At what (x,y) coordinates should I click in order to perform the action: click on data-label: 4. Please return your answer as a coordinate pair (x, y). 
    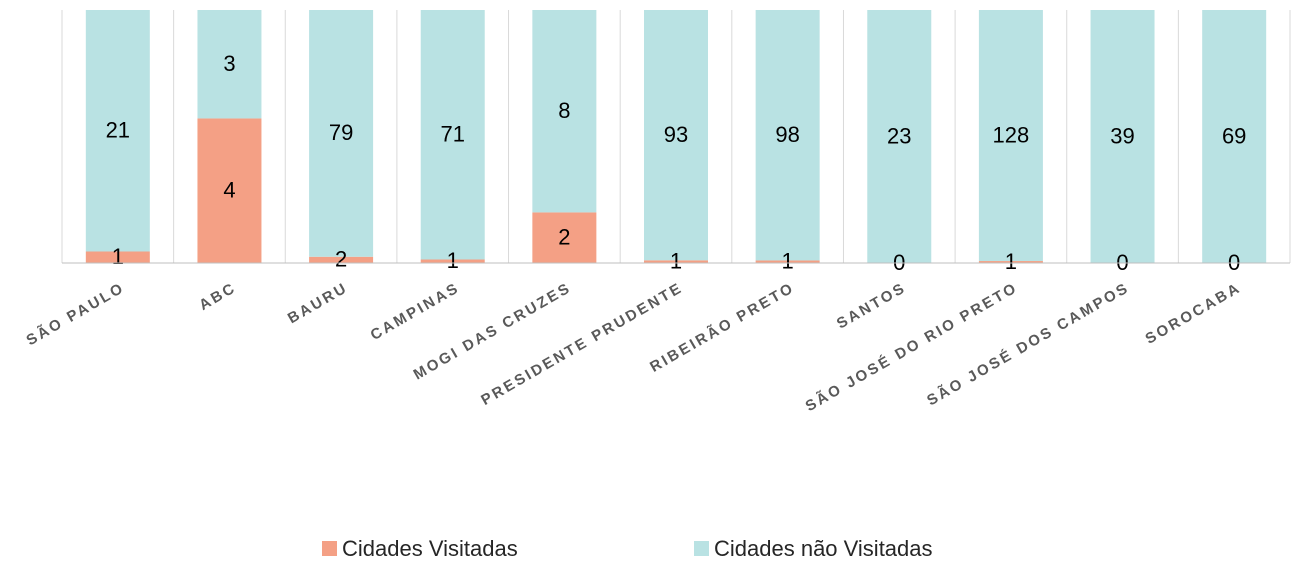
    Looking at the image, I should click on (229, 190).